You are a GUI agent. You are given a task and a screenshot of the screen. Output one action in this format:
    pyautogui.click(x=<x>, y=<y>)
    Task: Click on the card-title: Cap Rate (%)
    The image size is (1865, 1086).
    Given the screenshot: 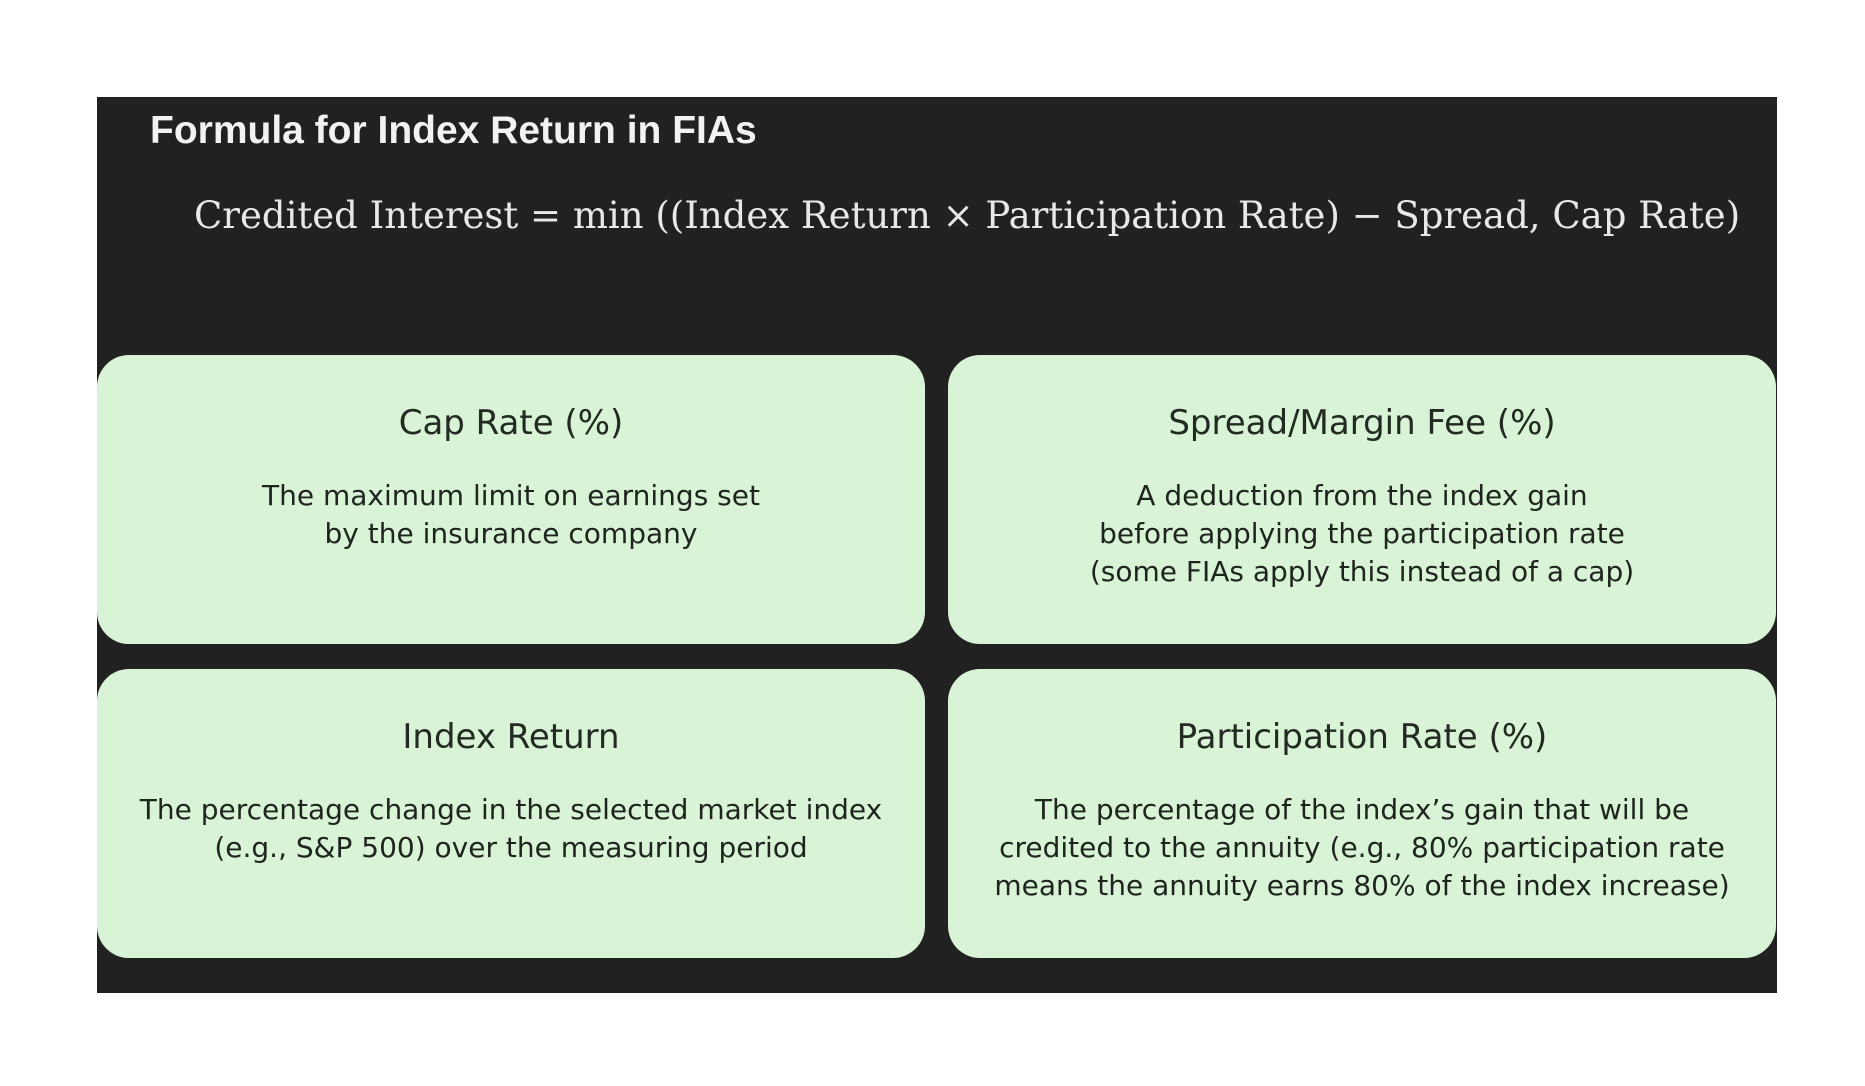 What is the action you would take?
    pyautogui.click(x=511, y=423)
    